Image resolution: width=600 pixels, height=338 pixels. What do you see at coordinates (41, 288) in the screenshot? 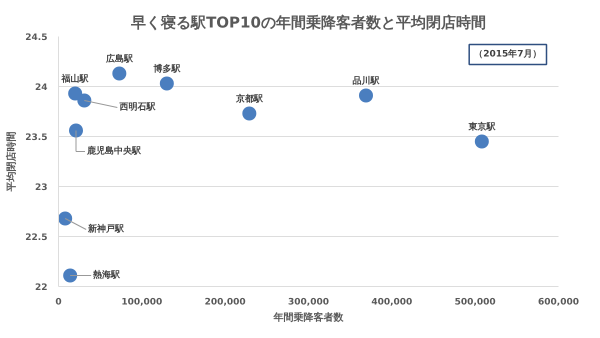
I see `y-tick-label: 22` at bounding box center [41, 288].